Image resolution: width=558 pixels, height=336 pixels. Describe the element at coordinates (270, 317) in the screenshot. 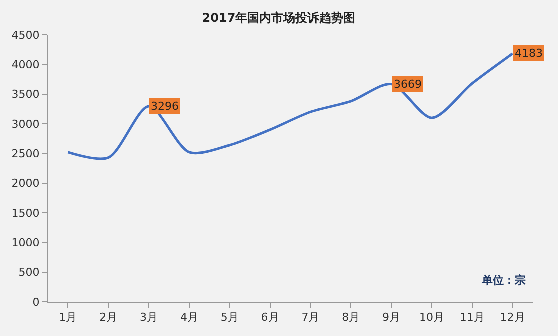

I see `x-tick-label: 6月` at that location.